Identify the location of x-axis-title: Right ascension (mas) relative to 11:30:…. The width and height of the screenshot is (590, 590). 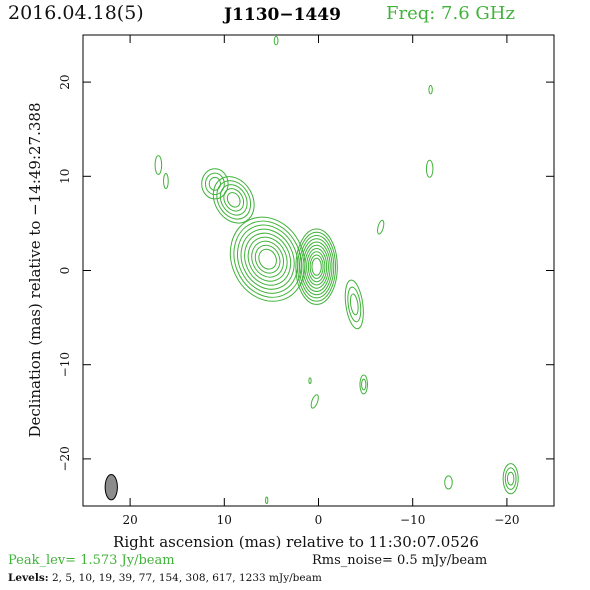
(296, 542).